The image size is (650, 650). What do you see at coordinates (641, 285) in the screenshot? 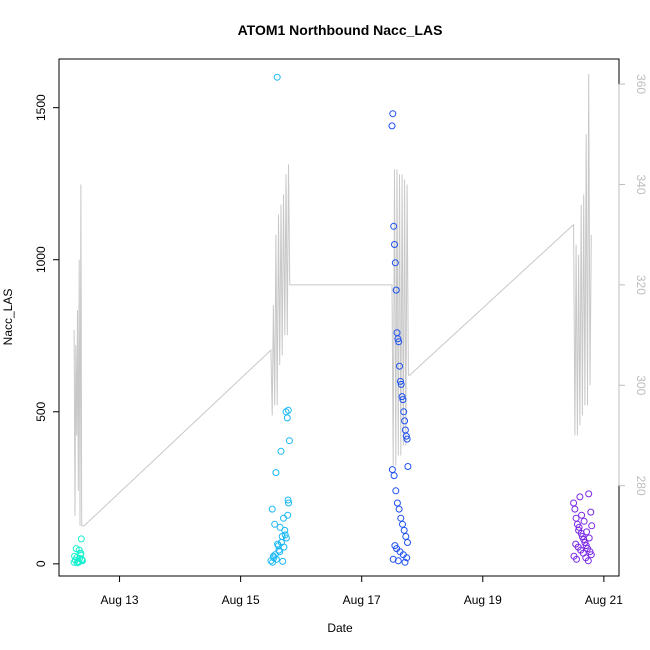
I see `y2-tick-label: 320` at bounding box center [641, 285].